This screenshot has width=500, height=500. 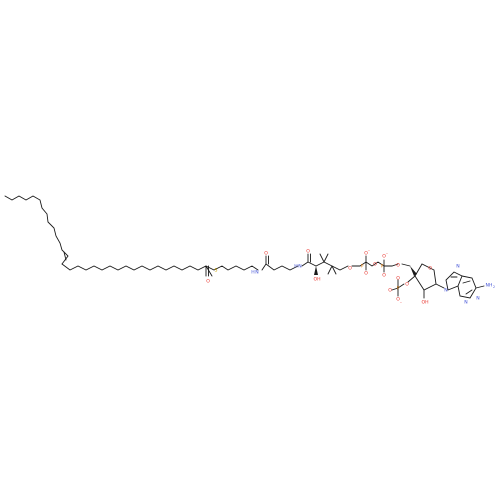 I want to click on c4-wedge, so click(x=413, y=271).